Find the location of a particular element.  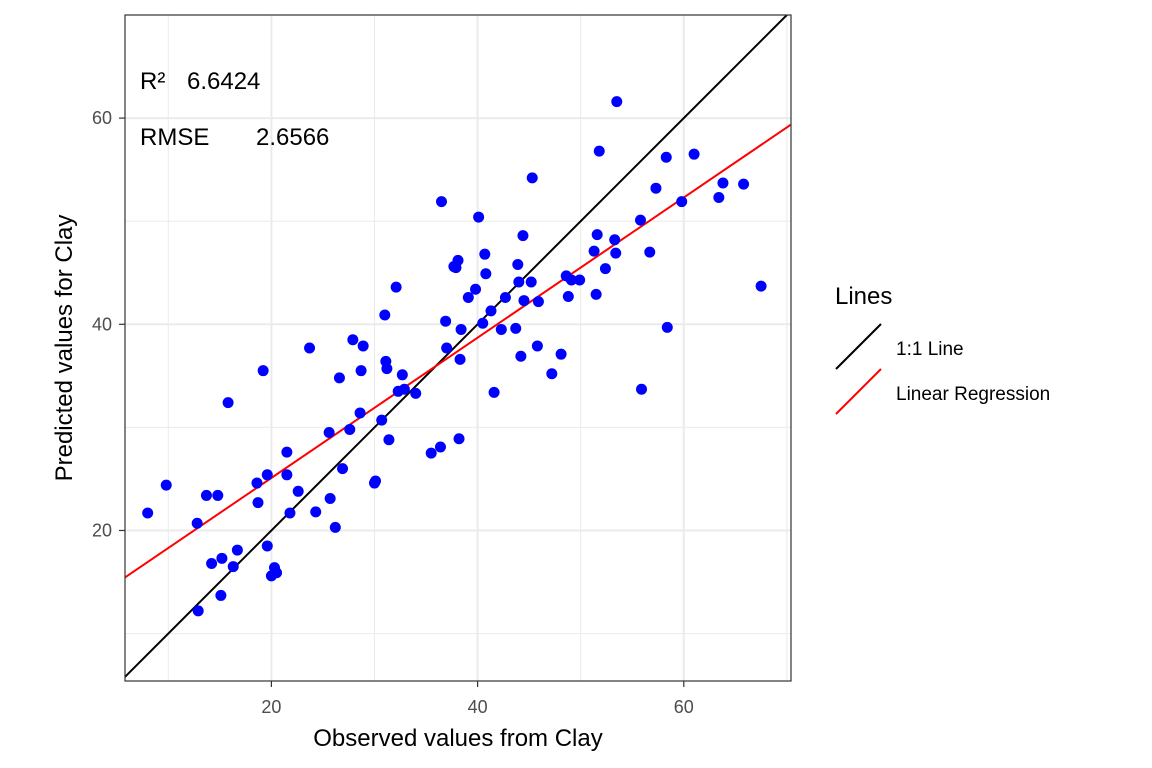

r2-value: 6.6424 is located at coordinates (223, 81).